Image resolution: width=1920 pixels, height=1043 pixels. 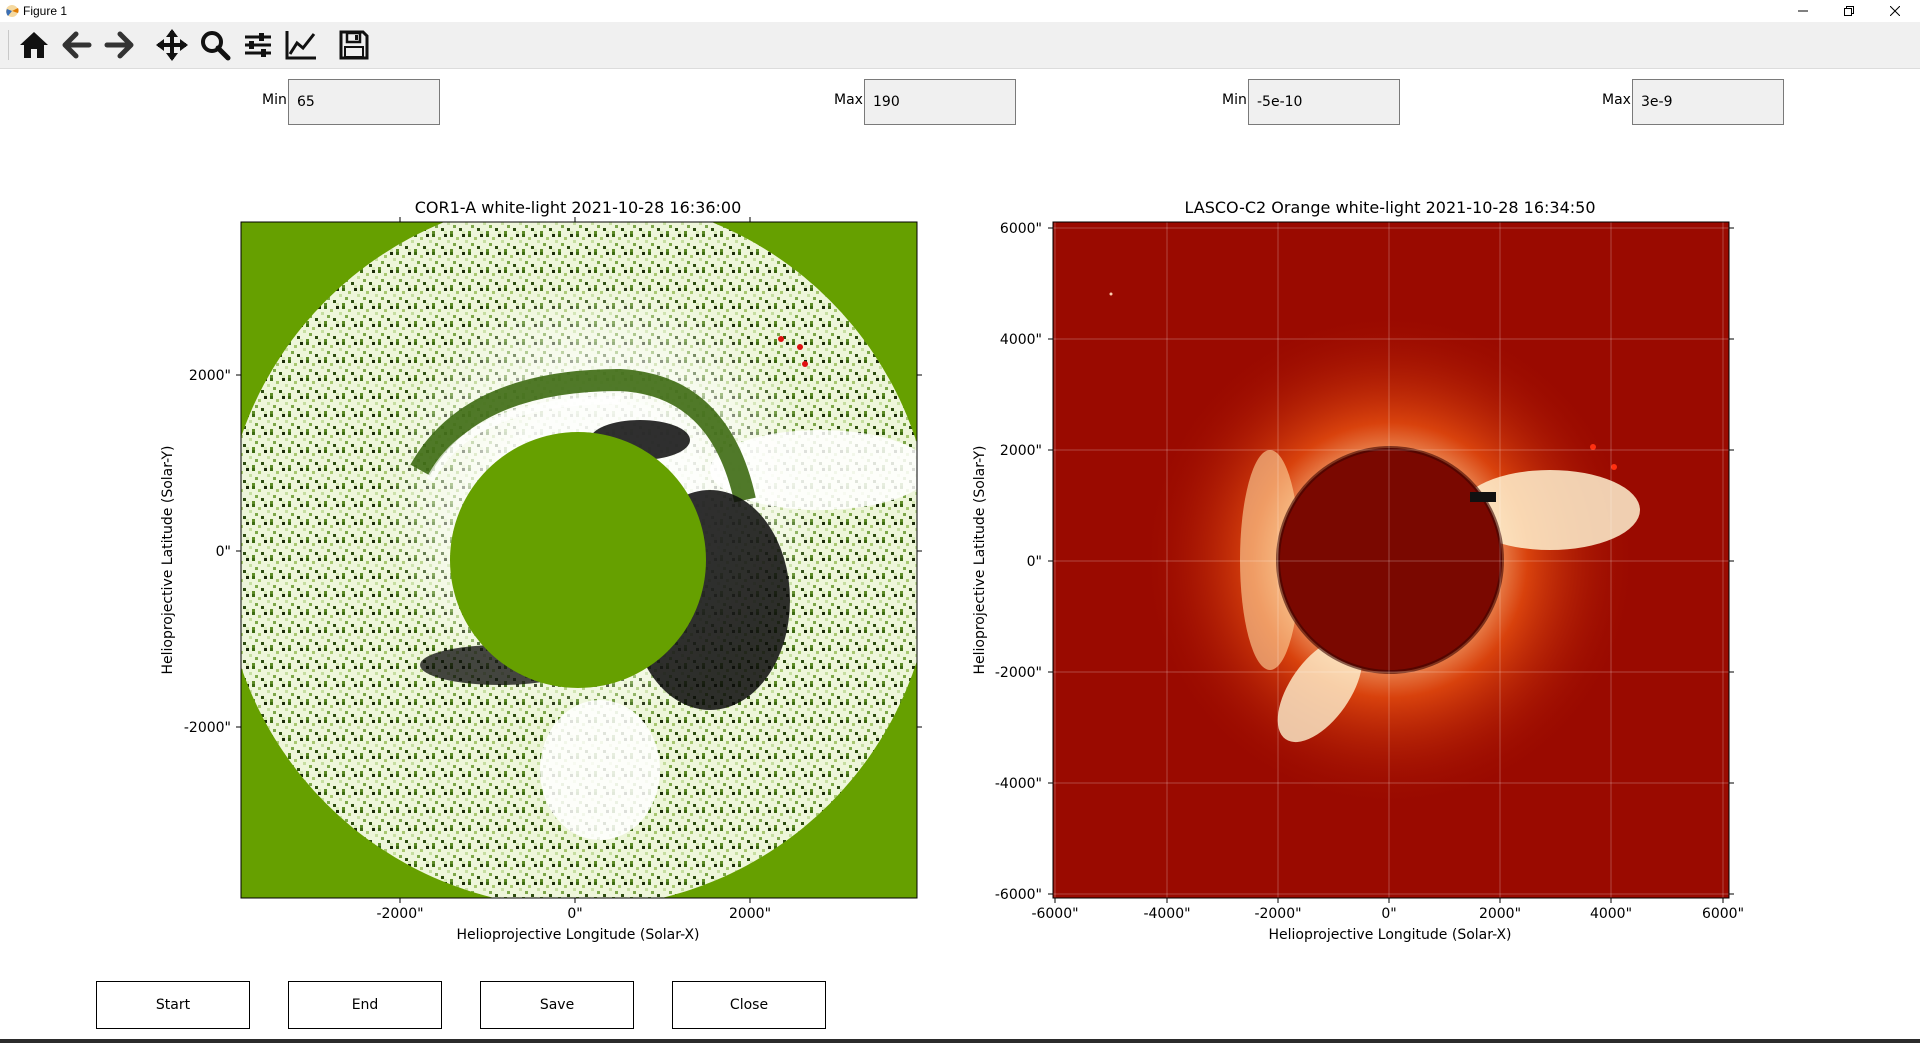 What do you see at coordinates (210, 376) in the screenshot?
I see `left-ytick-label: 2000"` at bounding box center [210, 376].